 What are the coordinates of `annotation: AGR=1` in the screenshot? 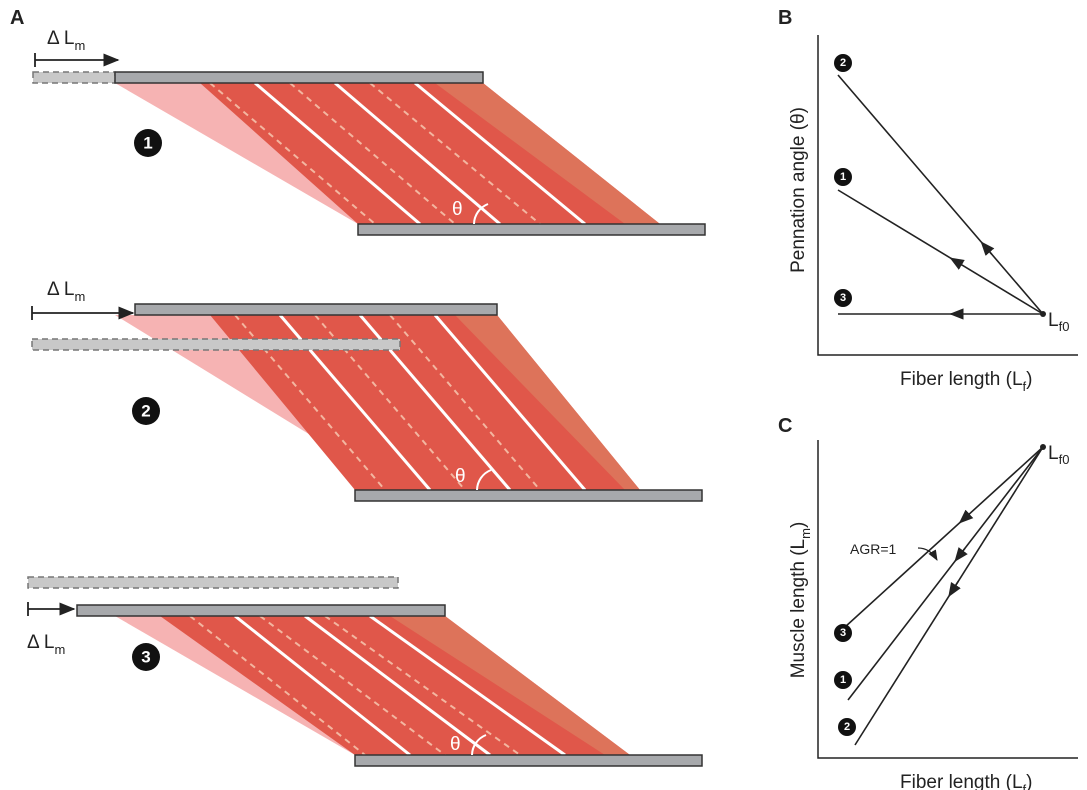 It's located at (873, 549).